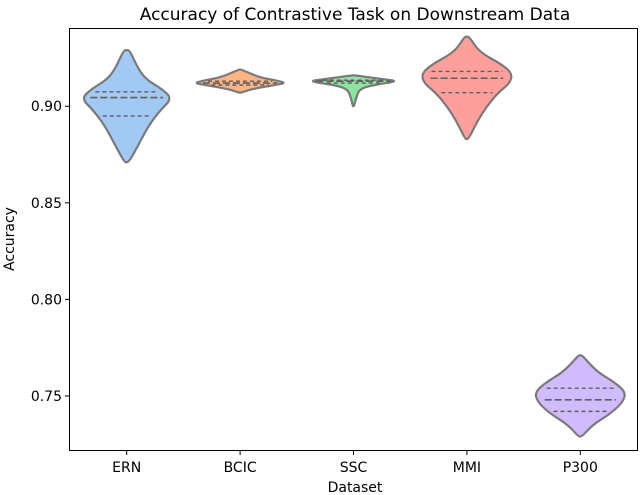 The image size is (640, 495). Describe the element at coordinates (46, 397) in the screenshot. I see `y-tick-label: 0.75` at that location.